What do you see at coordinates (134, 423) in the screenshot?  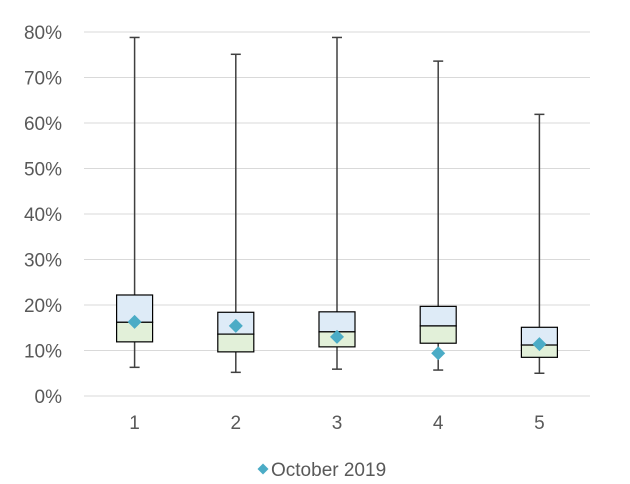 I see `x-tick-label: 1` at bounding box center [134, 423].